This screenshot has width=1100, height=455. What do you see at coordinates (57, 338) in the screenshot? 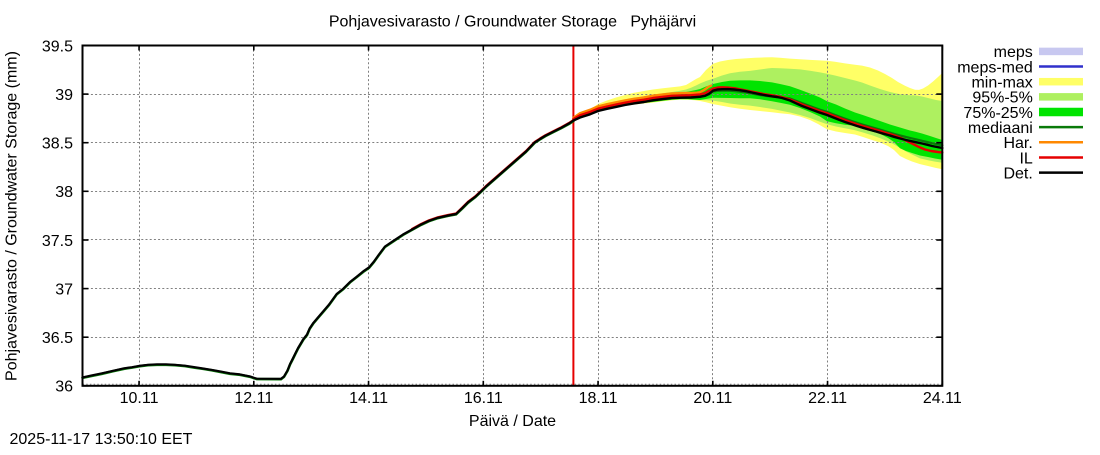
I see `svg-text: 36.5` at bounding box center [57, 338].